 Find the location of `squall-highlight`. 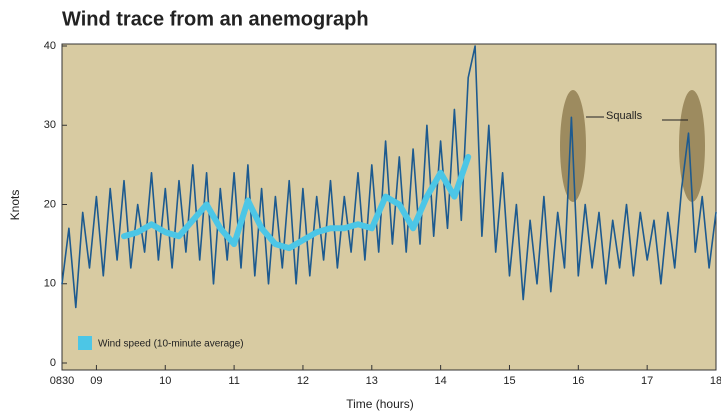

squall-highlight is located at coordinates (692, 146).